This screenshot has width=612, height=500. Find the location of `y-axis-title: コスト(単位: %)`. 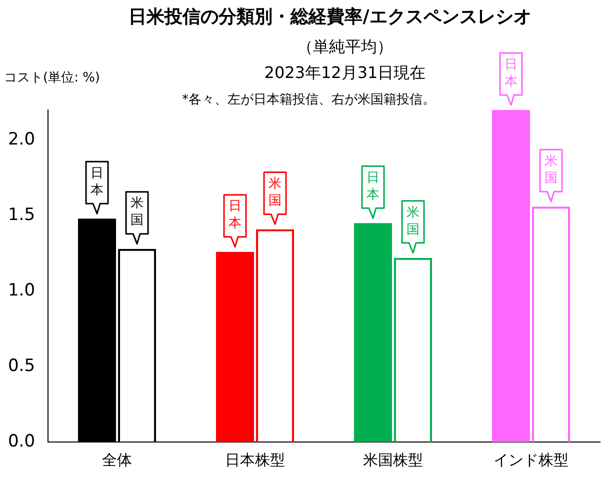

y-axis-title: コスト(単位: %) is located at coordinates (52, 78).